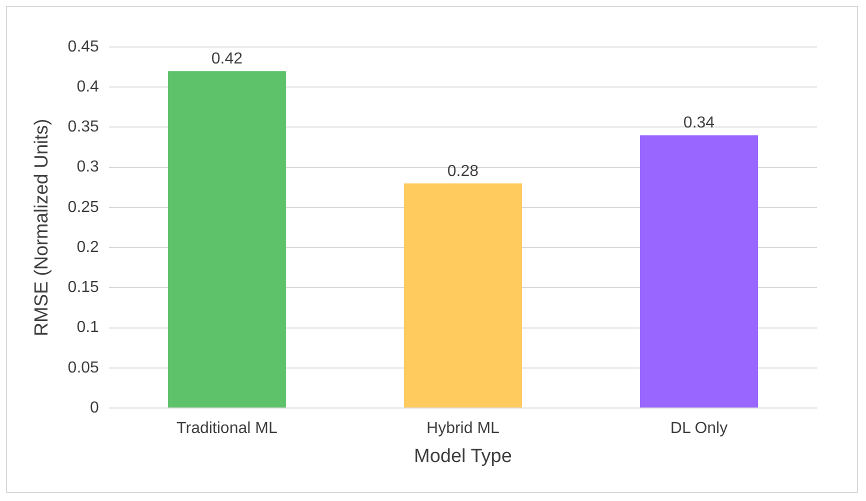 This screenshot has height=501, width=866. Describe the element at coordinates (95, 407) in the screenshot. I see `y-tick-label: 0` at that location.